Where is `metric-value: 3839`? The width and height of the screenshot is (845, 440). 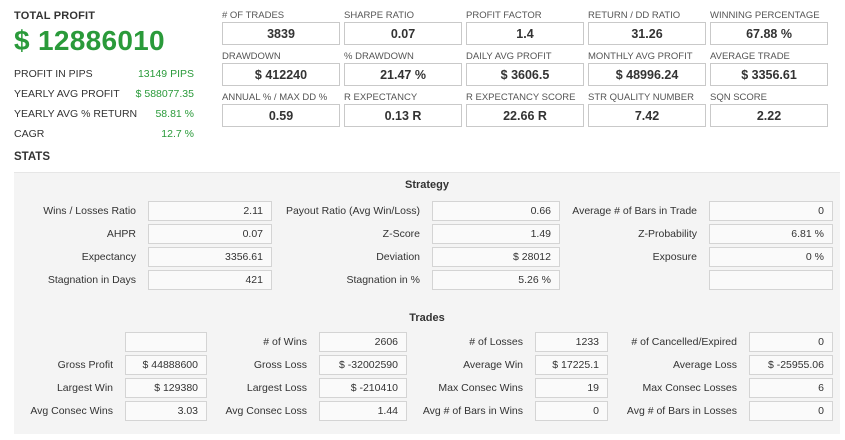
metric-value: 3839 is located at coordinates (281, 33).